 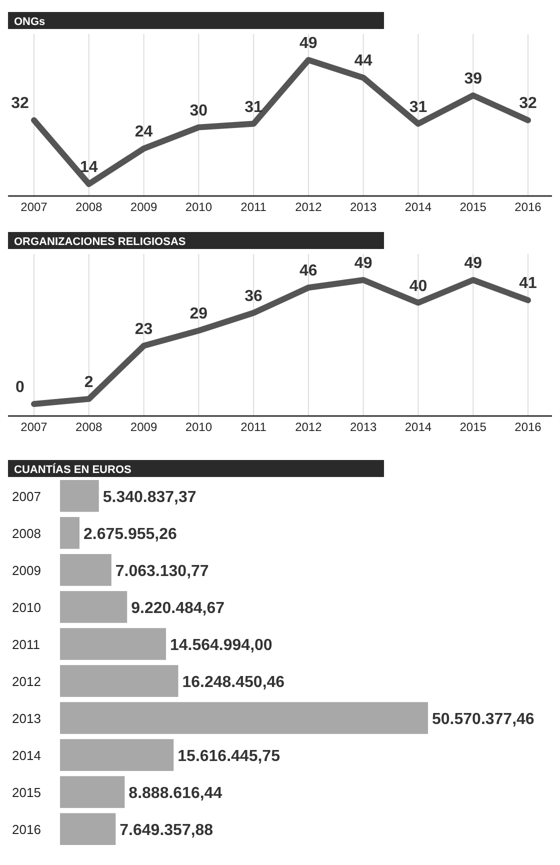 What do you see at coordinates (26, 718) in the screenshot?
I see `y-tick-label: 2013` at bounding box center [26, 718].